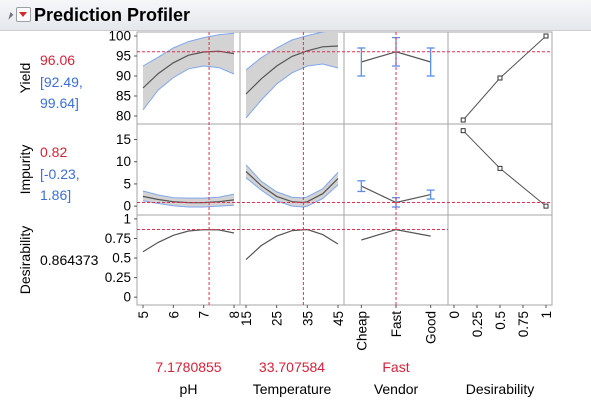  Describe the element at coordinates (361, 331) in the screenshot. I see `x-tick-label: Cheap` at that location.